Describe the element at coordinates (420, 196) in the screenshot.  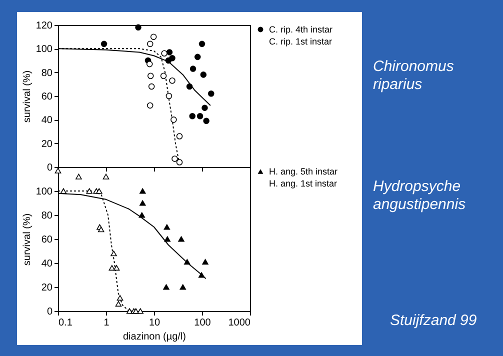
I see `text: Hydropsyche angustipennis` at that location.